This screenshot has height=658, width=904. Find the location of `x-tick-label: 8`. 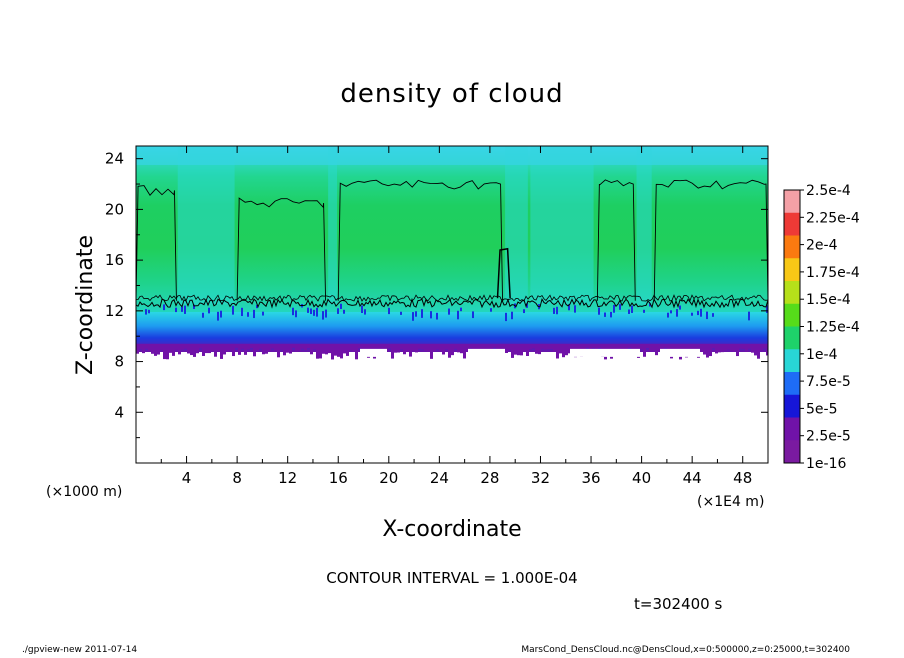

x-tick-label: 8 is located at coordinates (237, 478).